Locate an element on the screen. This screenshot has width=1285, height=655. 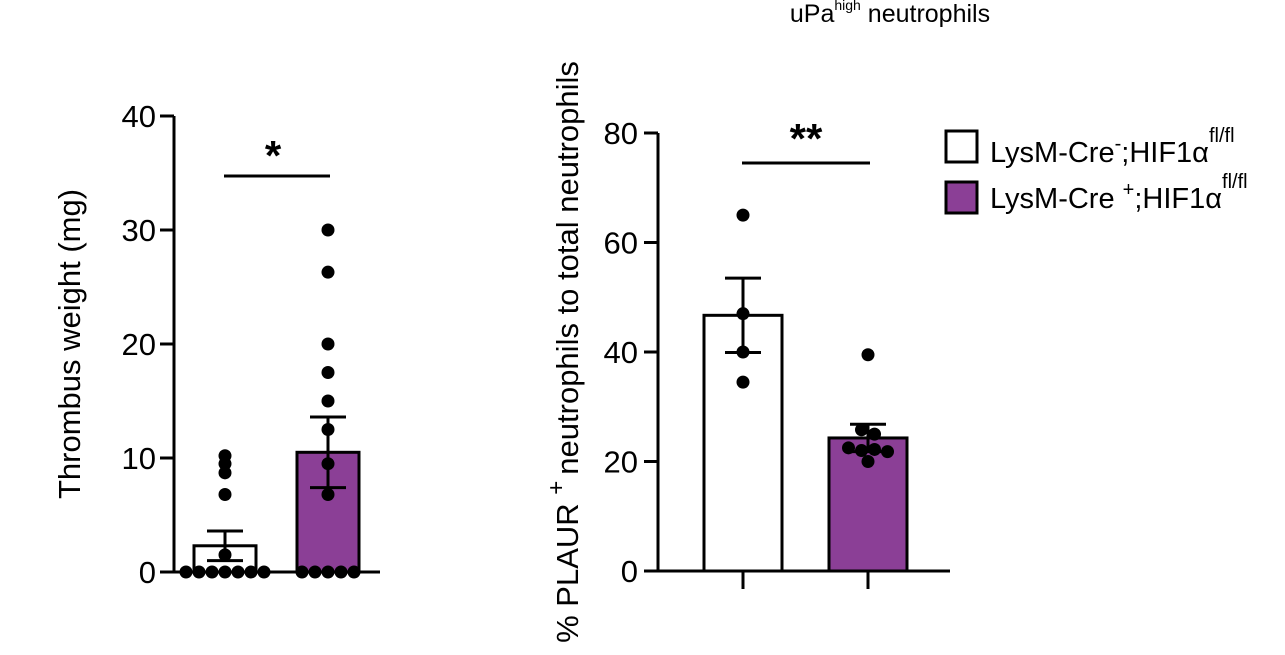
p1-y-tick-label: 0 is located at coordinates (147, 572).